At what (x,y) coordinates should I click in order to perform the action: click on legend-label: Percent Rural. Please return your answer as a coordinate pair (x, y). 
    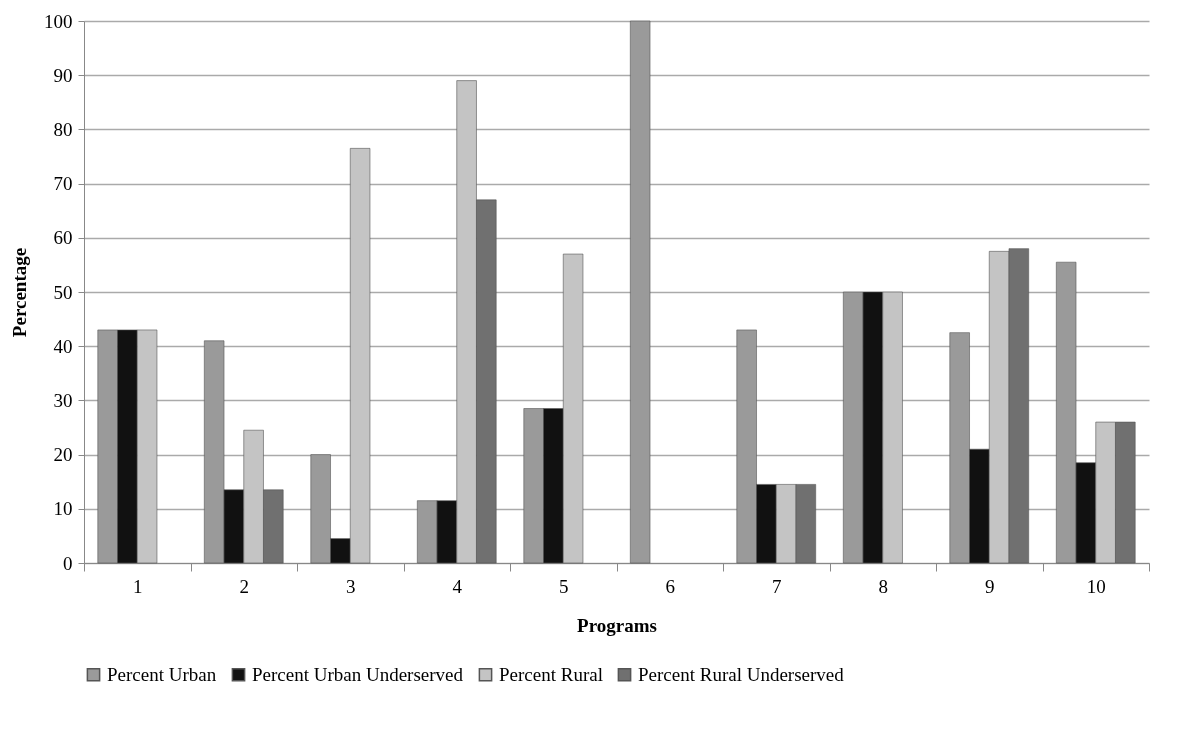
    Looking at the image, I should click on (551, 674).